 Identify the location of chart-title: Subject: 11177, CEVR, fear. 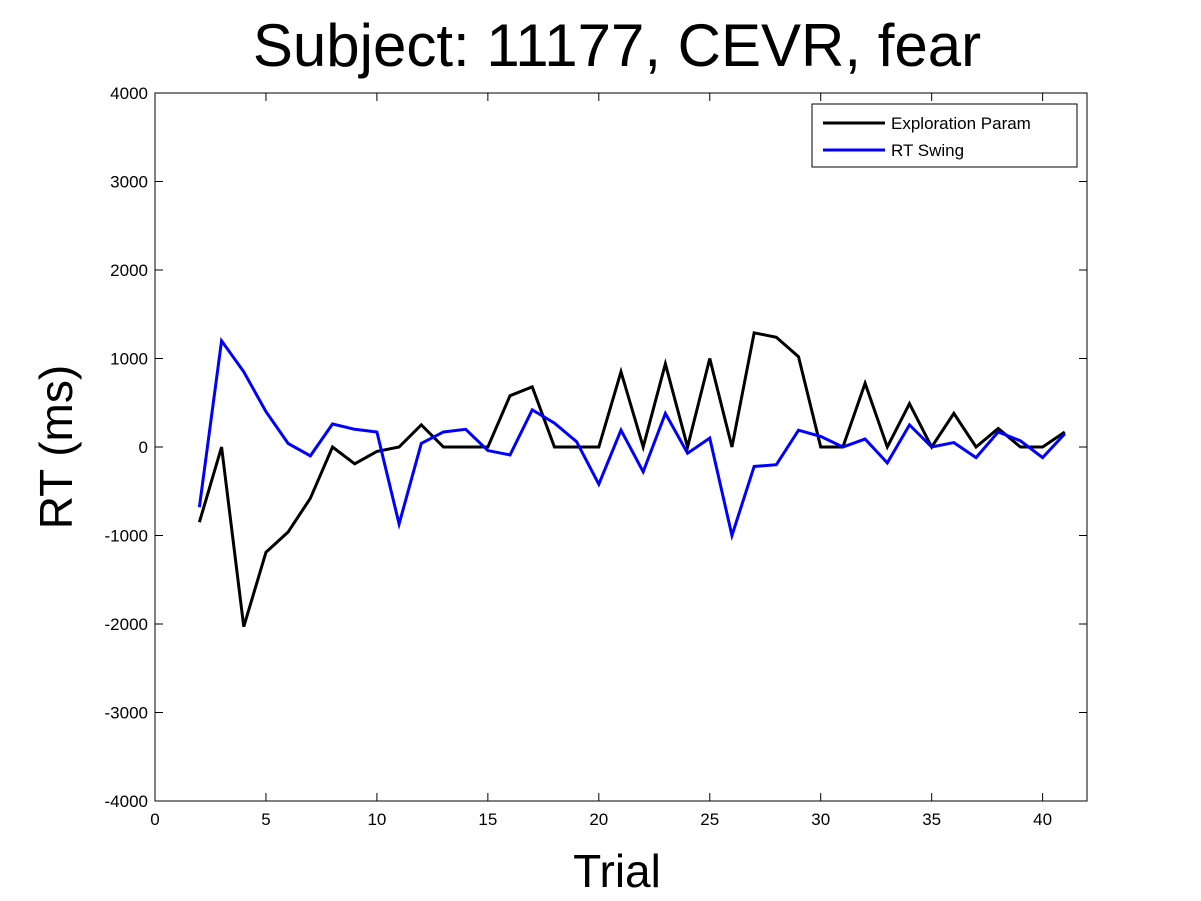
(617, 45).